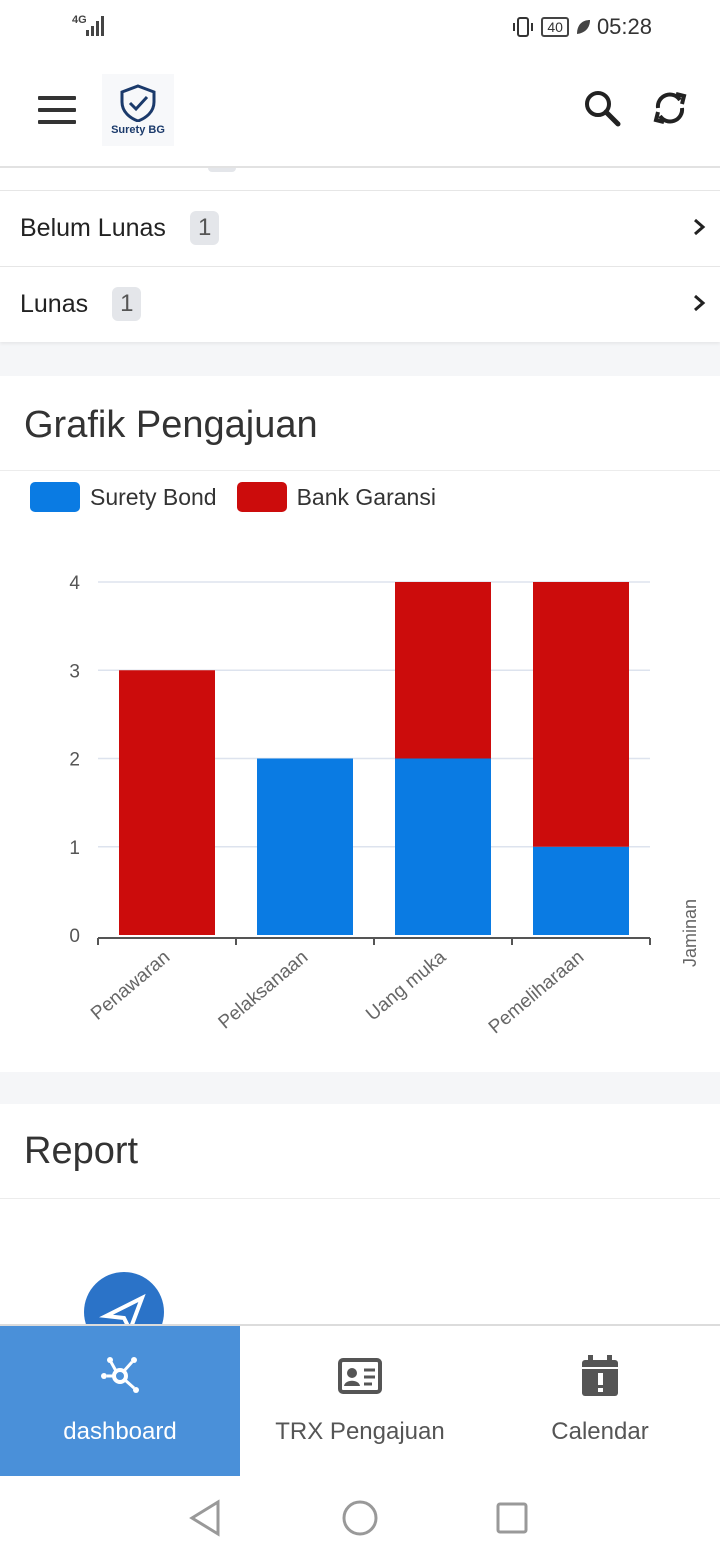 The image size is (720, 1560). What do you see at coordinates (360, 1376) in the screenshot?
I see `id-card-icon` at bounding box center [360, 1376].